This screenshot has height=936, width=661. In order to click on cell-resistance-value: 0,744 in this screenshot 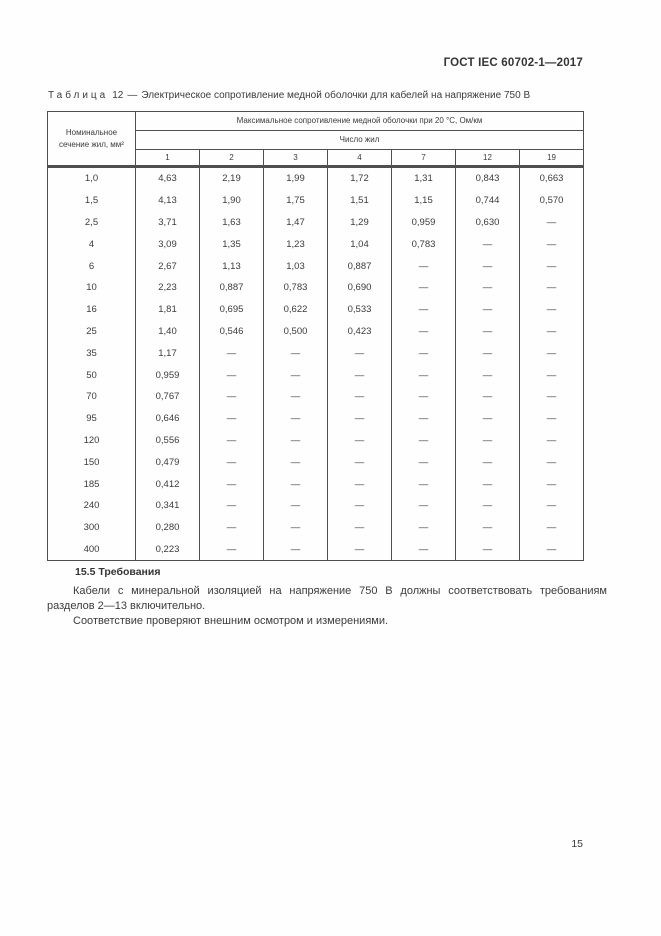, I will do `click(487, 200)`.